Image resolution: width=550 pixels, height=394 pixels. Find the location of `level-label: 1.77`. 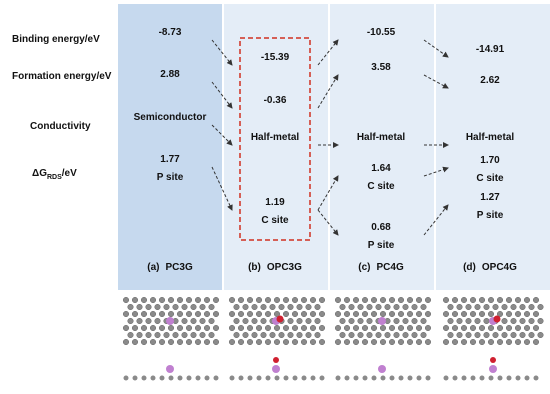

level-label: 1.77 is located at coordinates (170, 159).